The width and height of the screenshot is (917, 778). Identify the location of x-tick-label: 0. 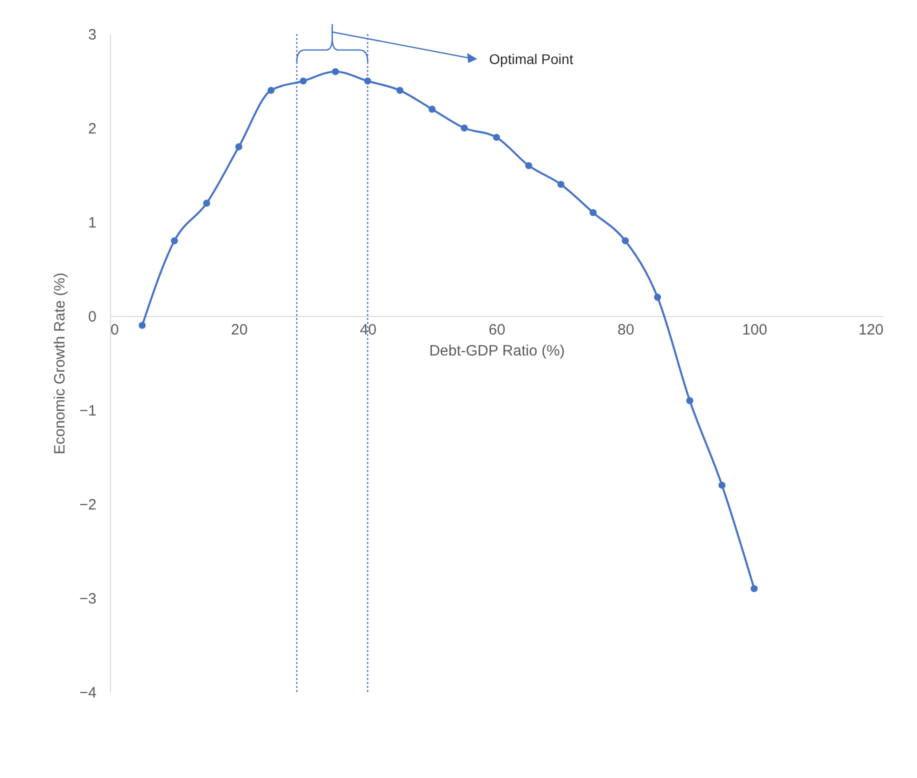
(114, 330).